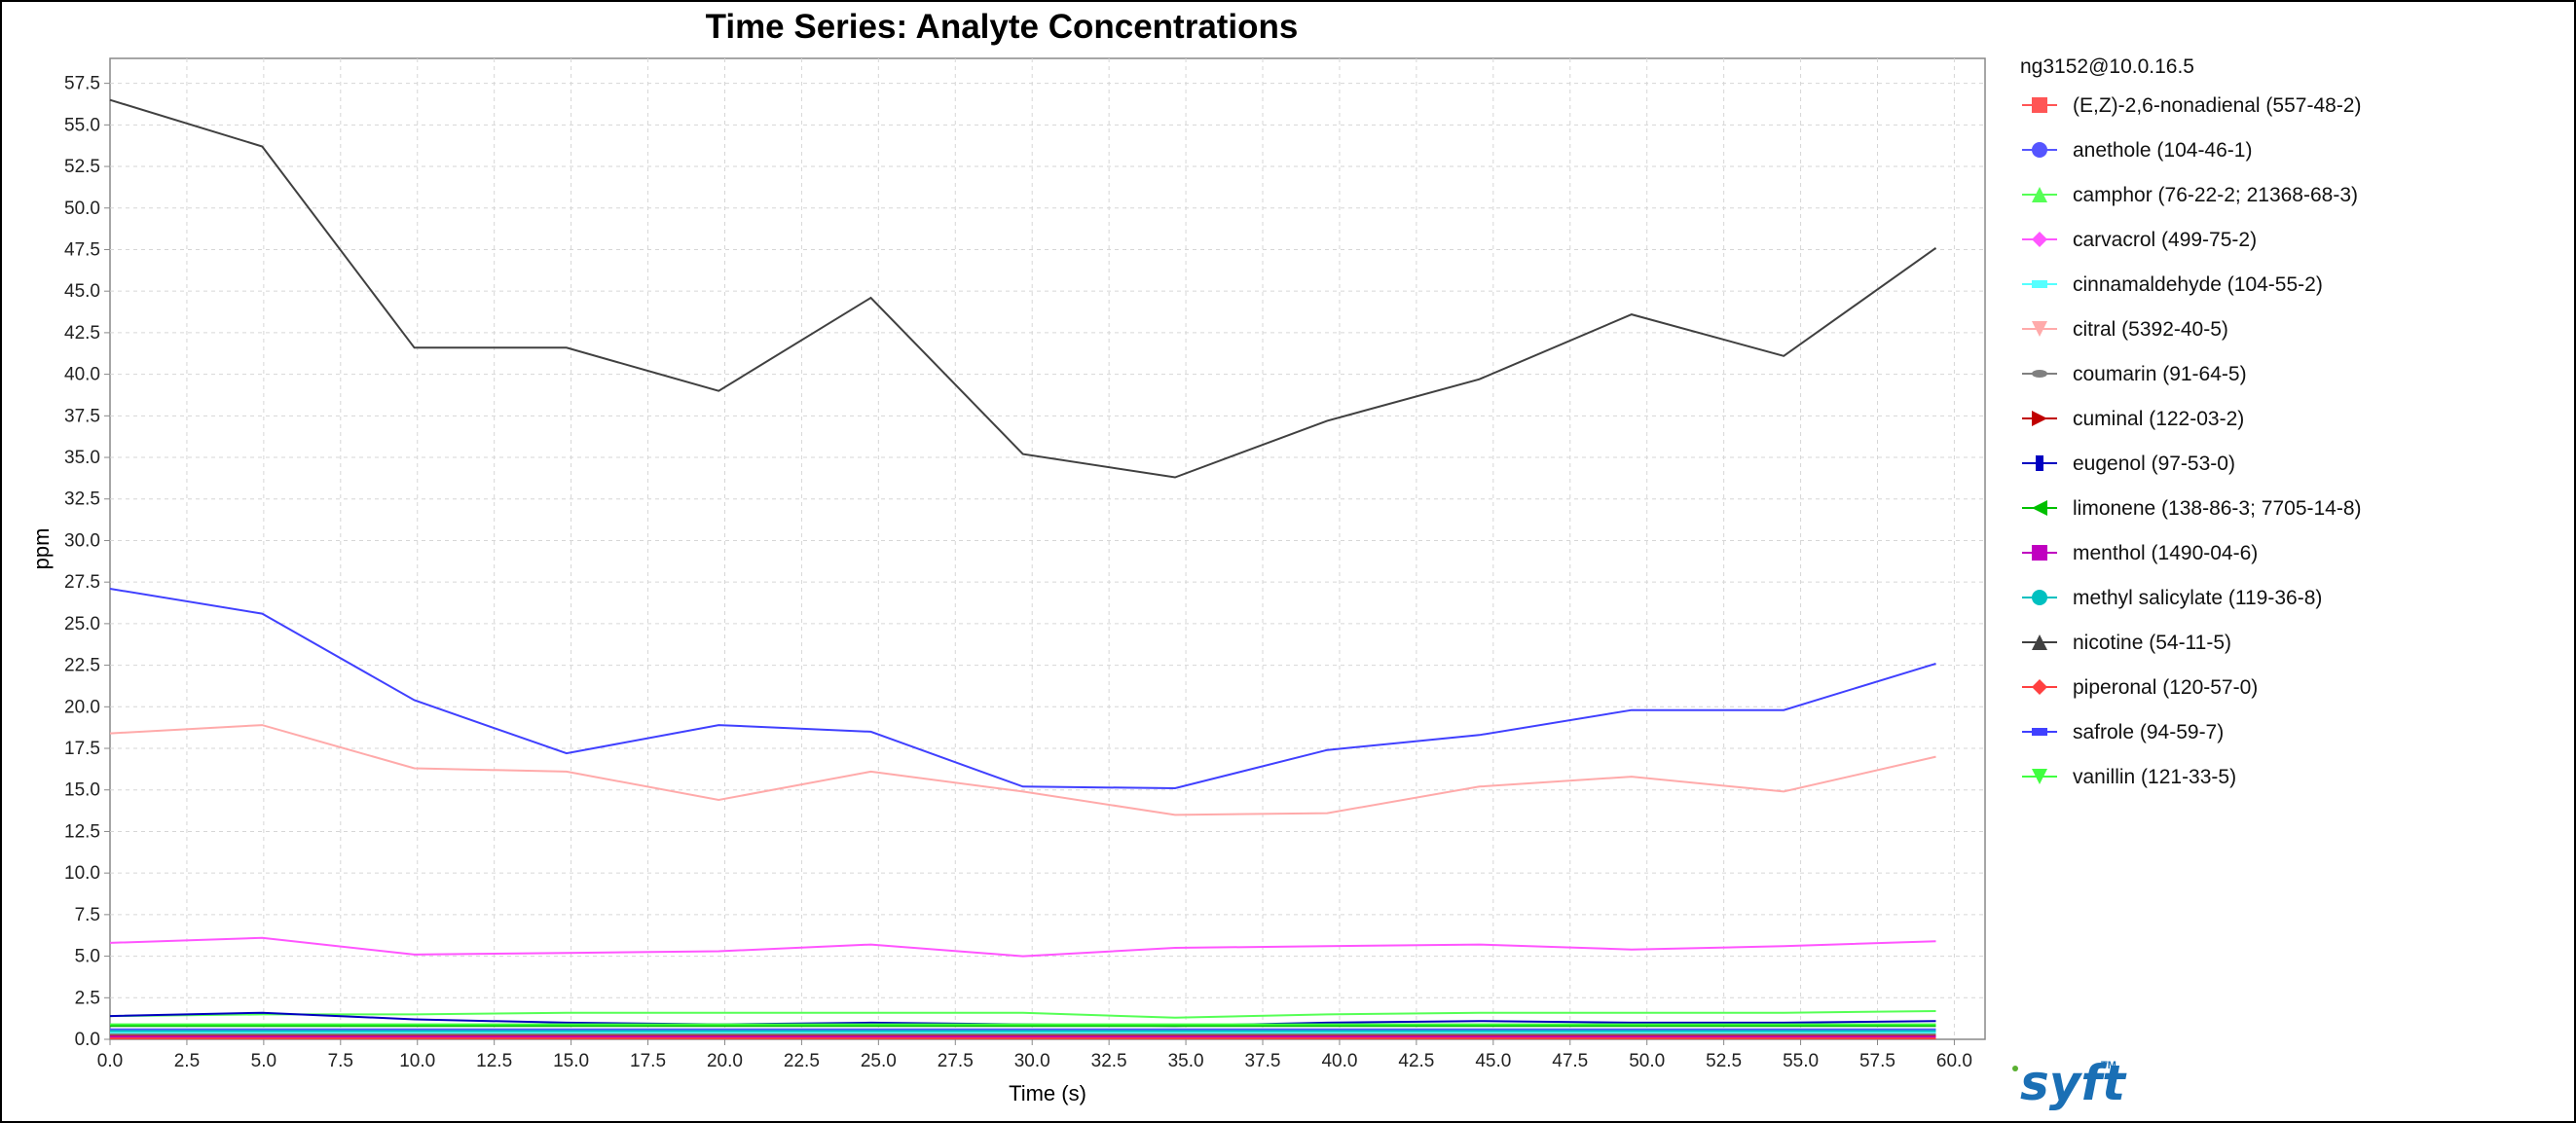 The image size is (2576, 1123). What do you see at coordinates (263, 1061) in the screenshot?
I see `x-tick-label: 5.0` at bounding box center [263, 1061].